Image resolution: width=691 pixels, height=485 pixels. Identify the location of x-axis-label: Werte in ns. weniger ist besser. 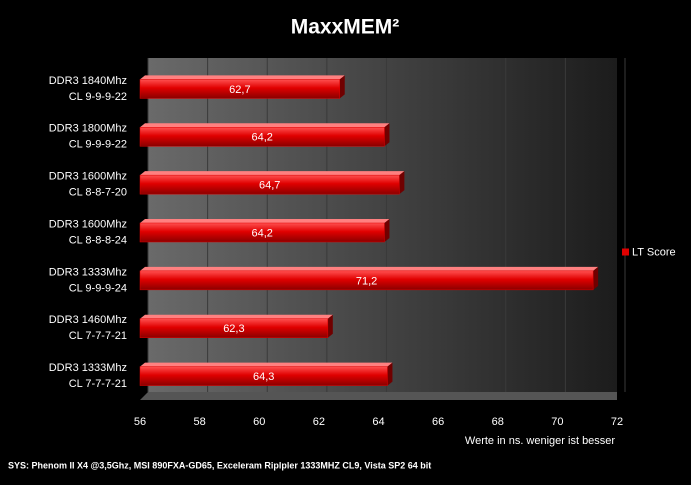
(540, 441).